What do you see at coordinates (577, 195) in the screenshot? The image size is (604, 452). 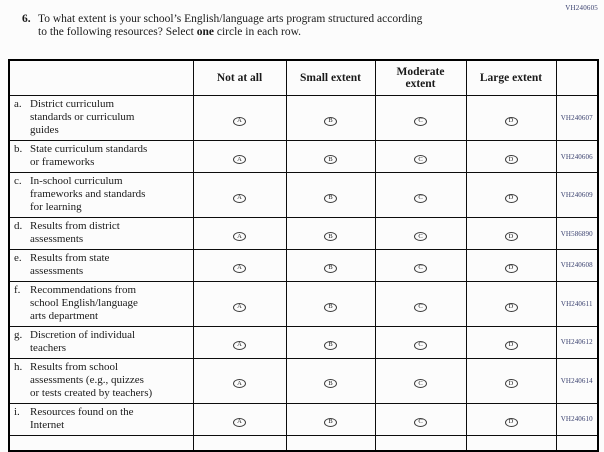 I see `item-code: VH240609` at bounding box center [577, 195].